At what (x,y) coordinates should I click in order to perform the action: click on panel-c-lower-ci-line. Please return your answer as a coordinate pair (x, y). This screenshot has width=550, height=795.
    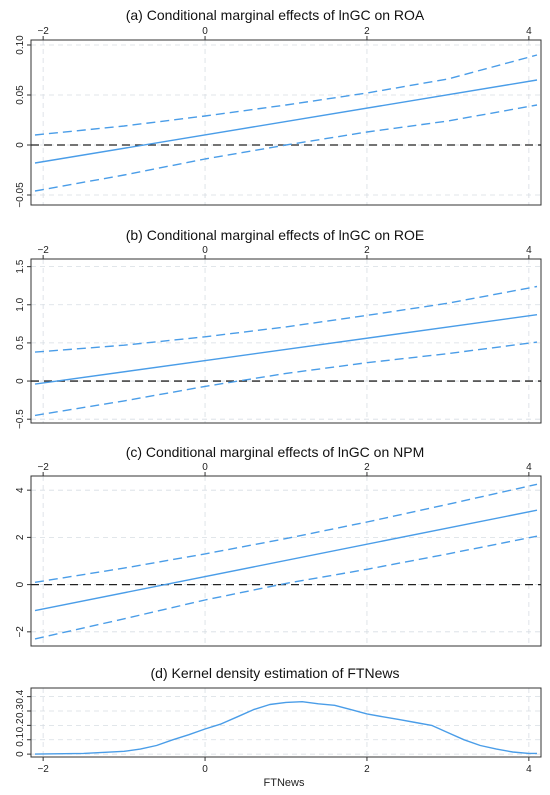
    Looking at the image, I should click on (286, 587).